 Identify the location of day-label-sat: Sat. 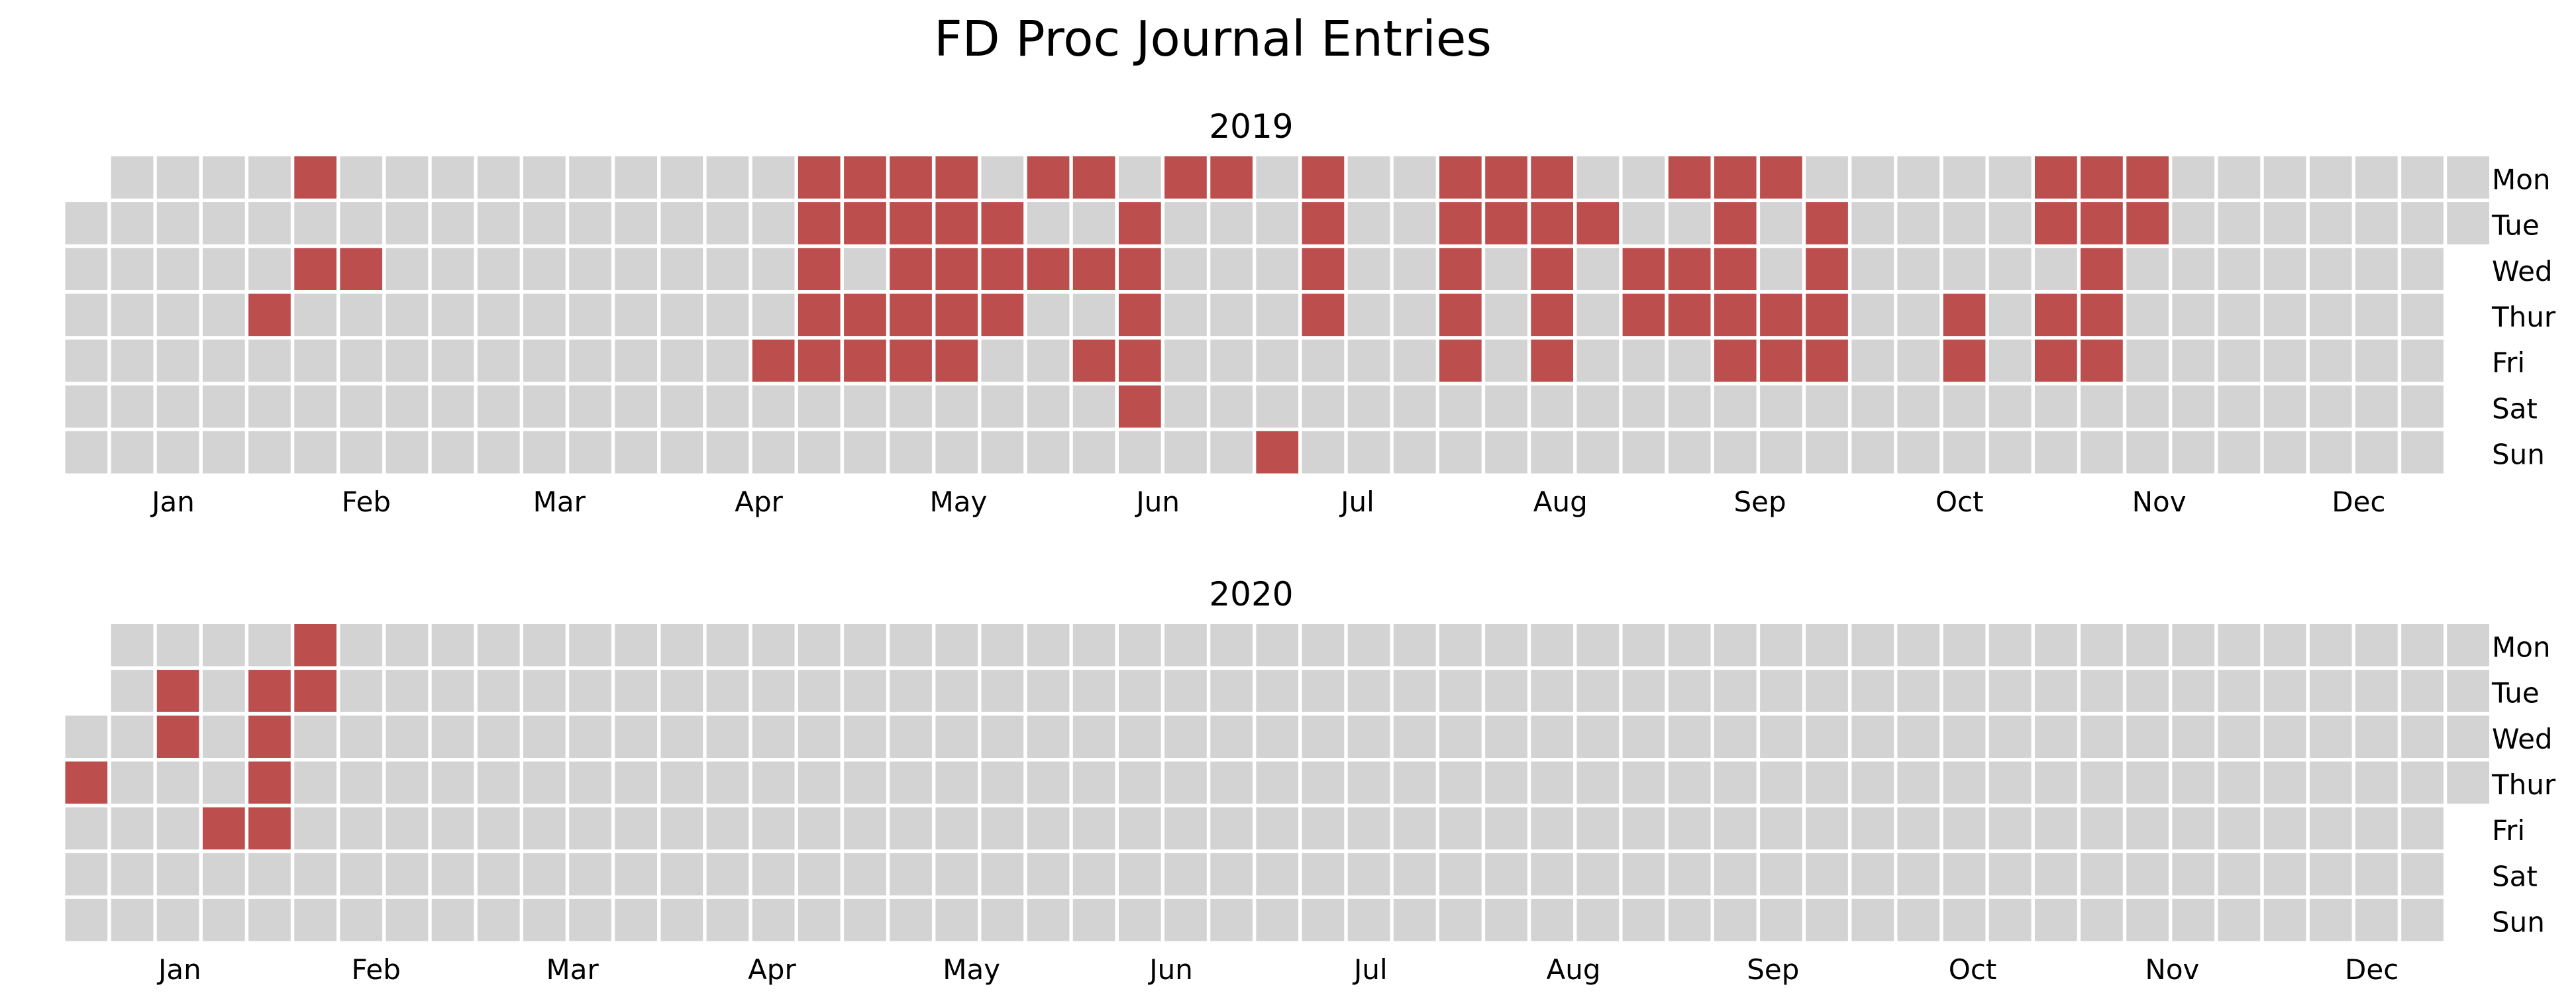
(2515, 409).